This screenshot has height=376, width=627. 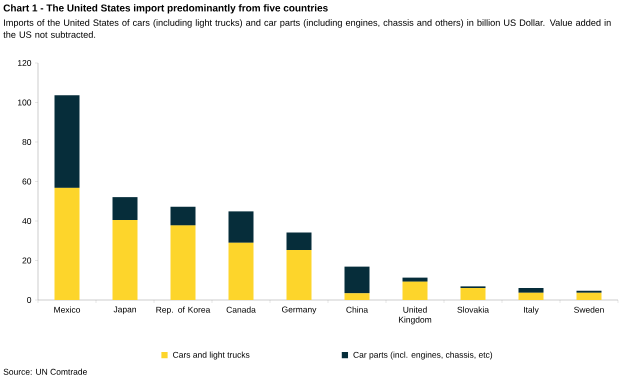 What do you see at coordinates (166, 9) in the screenshot?
I see `chart-title: Chart 1 - The United States import predominantly from five countries` at bounding box center [166, 9].